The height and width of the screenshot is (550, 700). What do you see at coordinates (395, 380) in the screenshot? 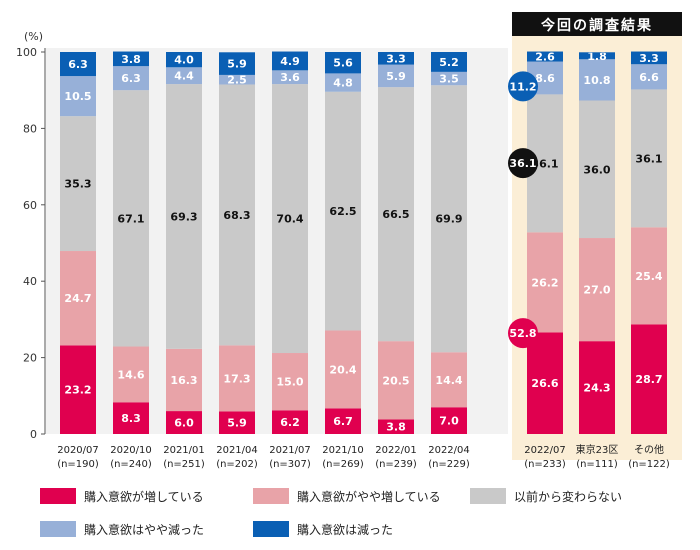
I see `data-label: 20.5` at bounding box center [395, 380].